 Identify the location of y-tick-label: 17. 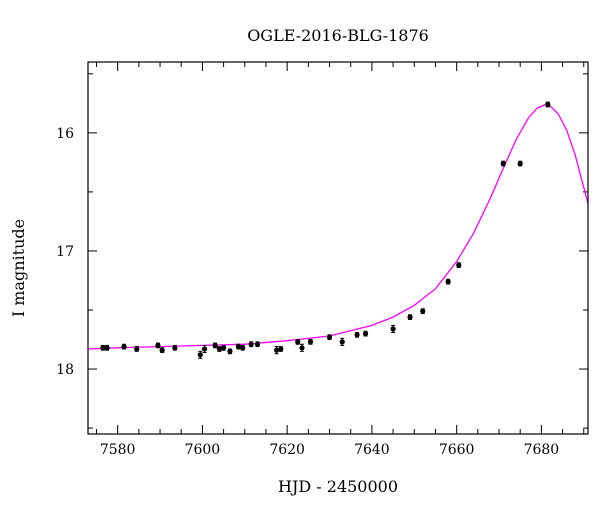
(65, 252).